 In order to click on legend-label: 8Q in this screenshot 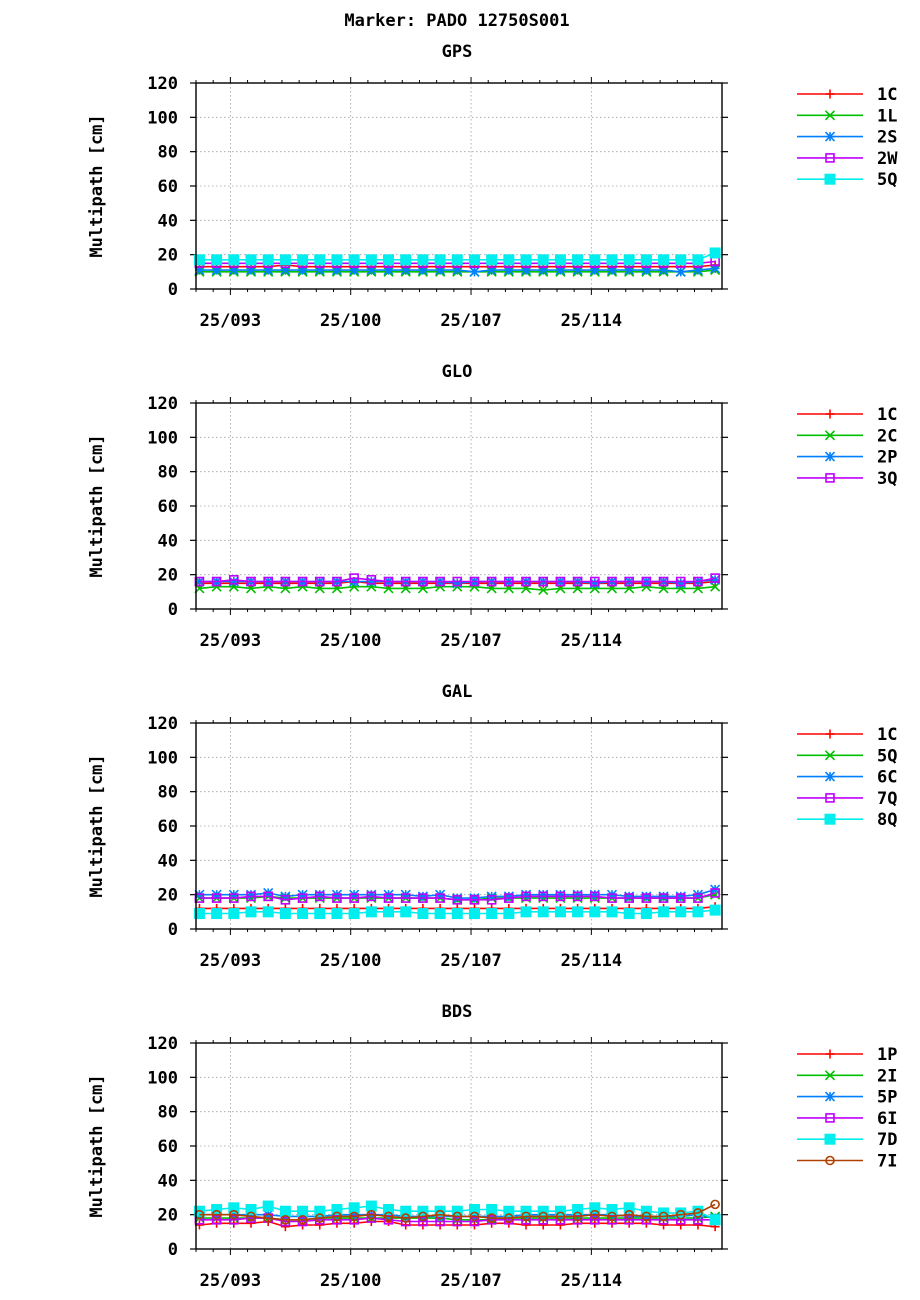, I will do `click(887, 820)`.